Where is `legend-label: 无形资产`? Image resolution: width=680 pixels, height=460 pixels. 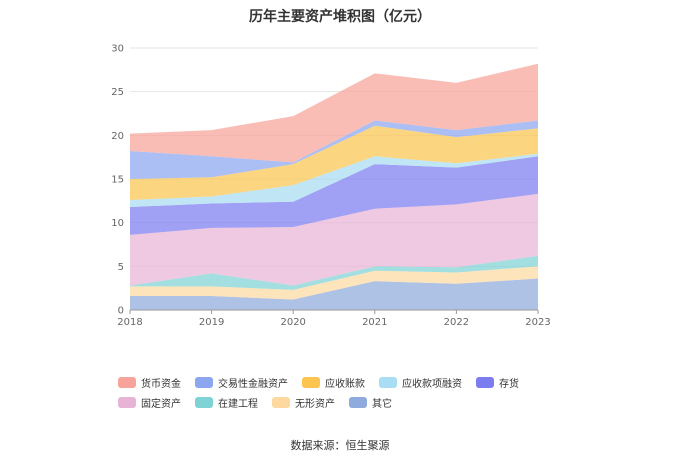 legend-label: 无形资产 is located at coordinates (315, 404).